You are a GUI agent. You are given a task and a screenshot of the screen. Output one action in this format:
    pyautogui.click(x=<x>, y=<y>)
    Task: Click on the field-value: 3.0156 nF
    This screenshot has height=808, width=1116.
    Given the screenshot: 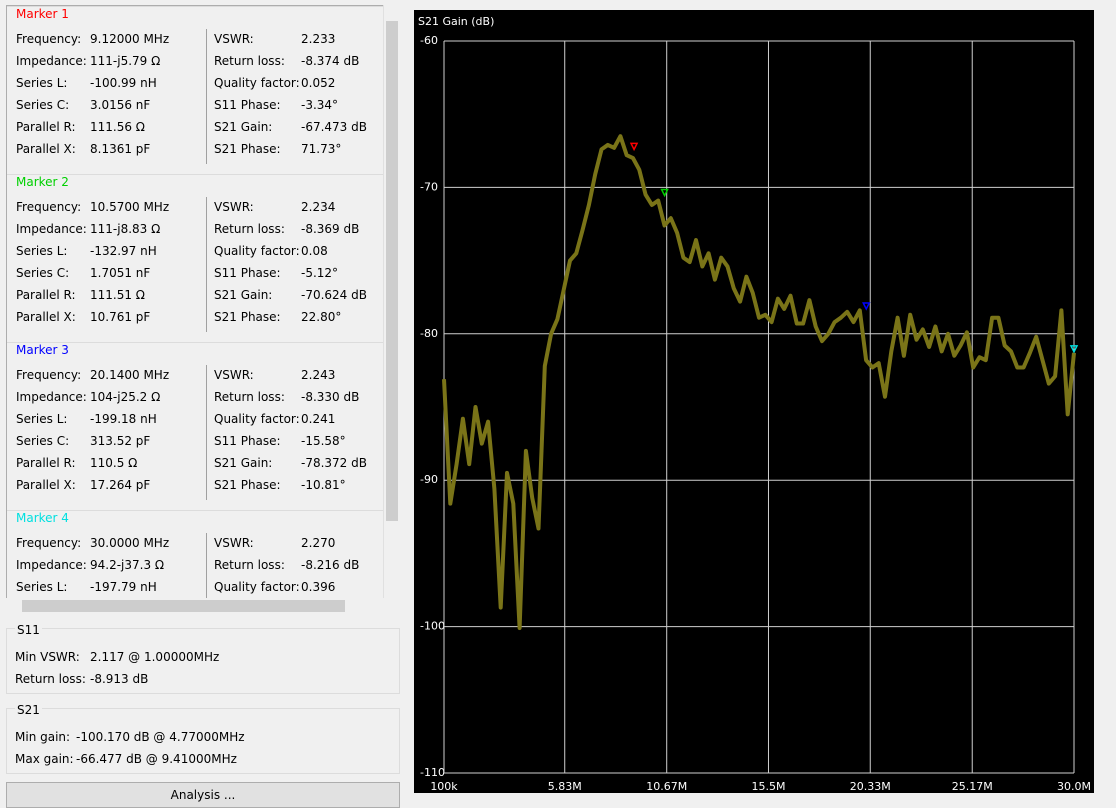 What is the action you would take?
    pyautogui.click(x=120, y=105)
    